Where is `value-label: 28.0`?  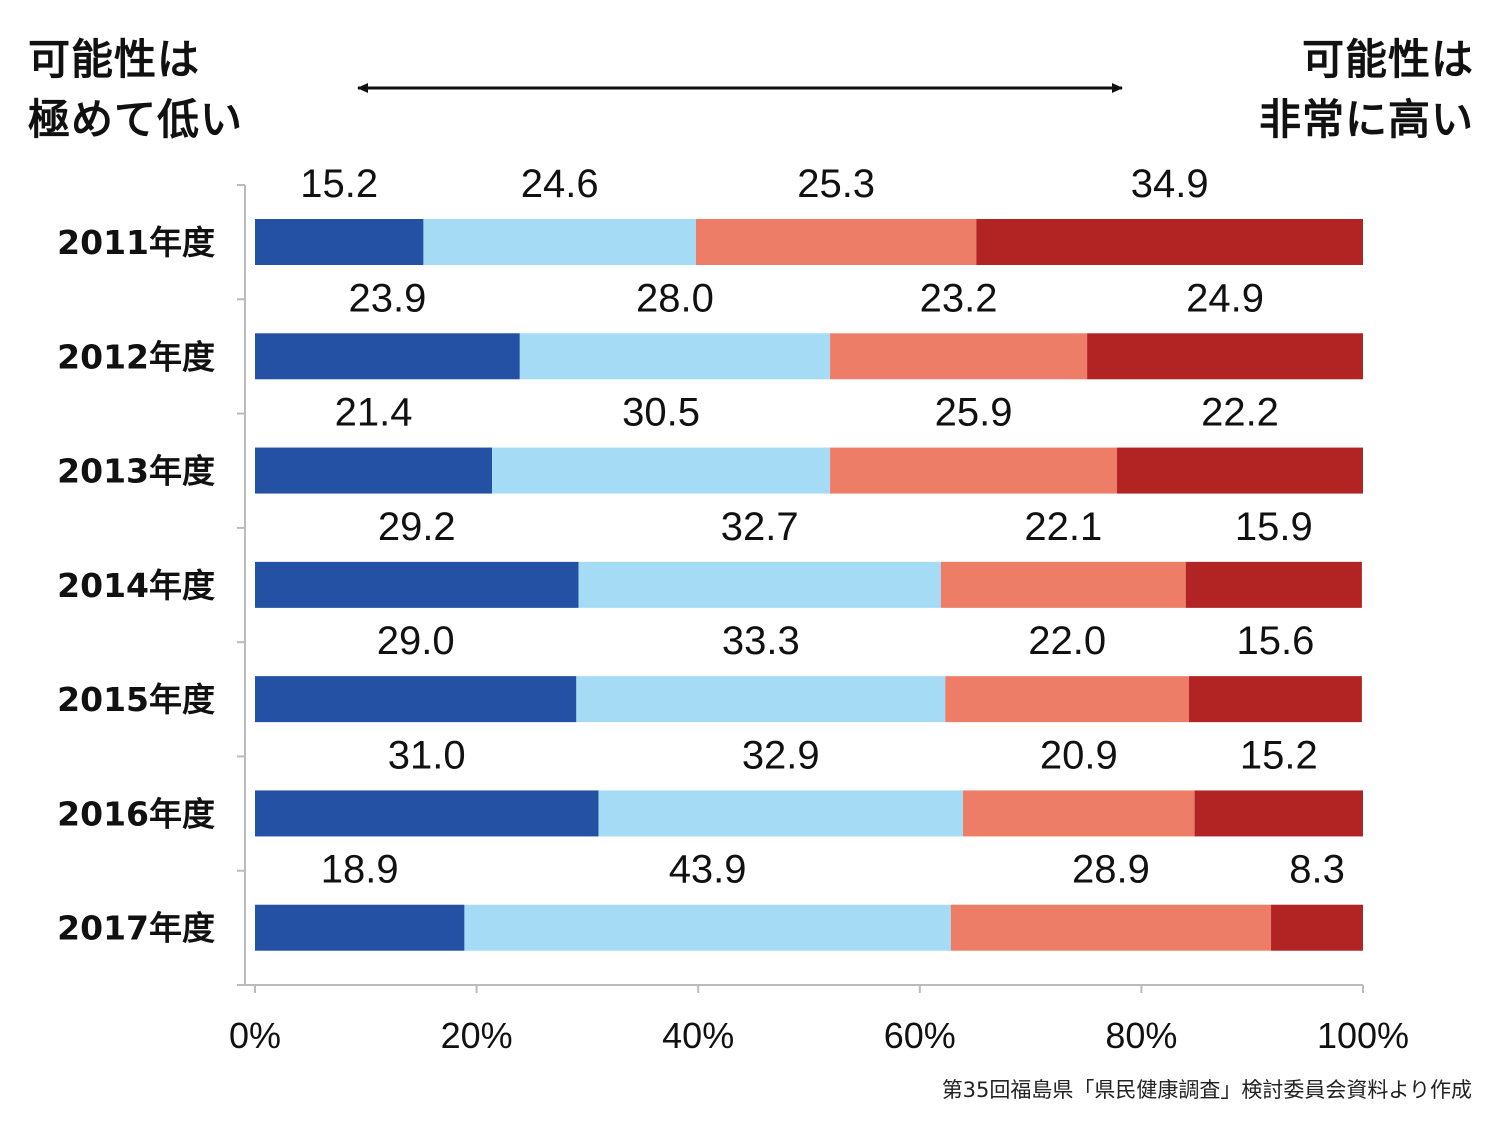
value-label: 28.0 is located at coordinates (675, 298).